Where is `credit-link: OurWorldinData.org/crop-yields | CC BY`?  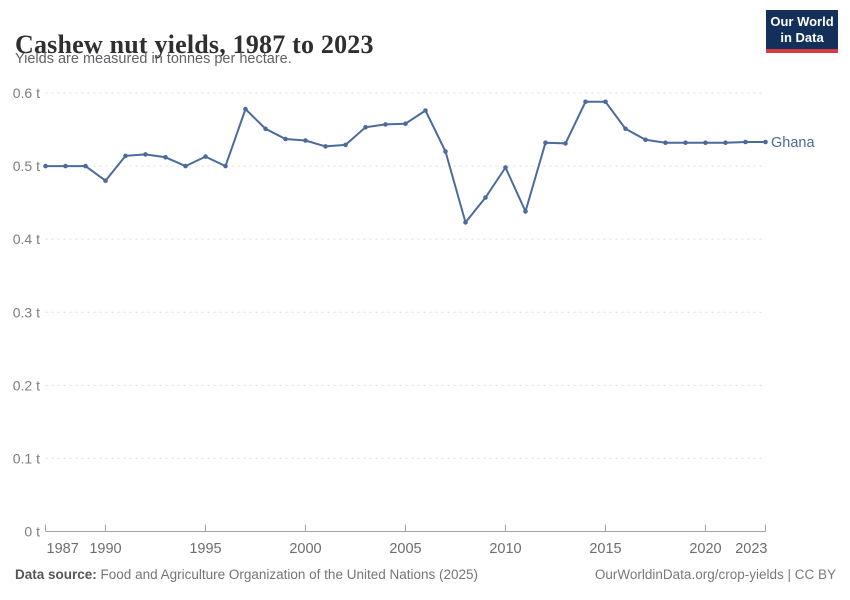
credit-link: OurWorldinData.org/crop-yields | CC BY is located at coordinates (715, 574).